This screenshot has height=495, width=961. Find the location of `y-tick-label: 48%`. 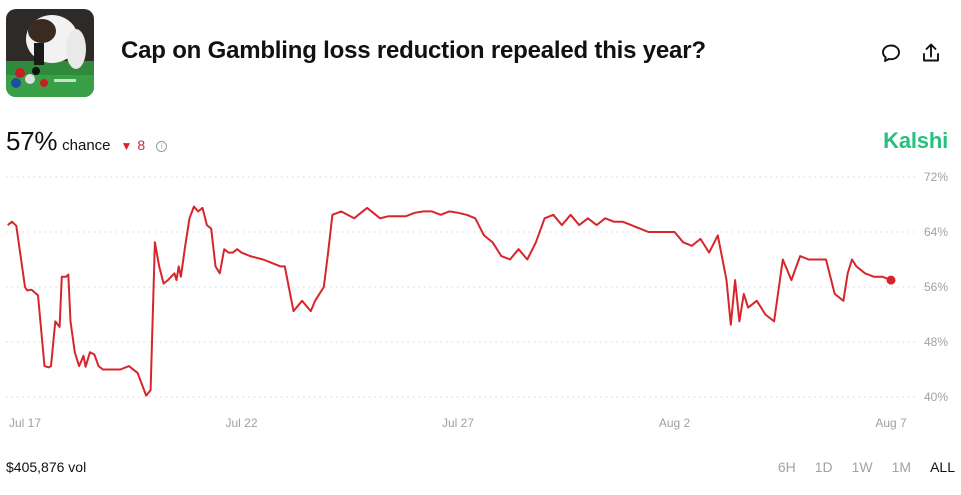

y-tick-label: 48% is located at coordinates (936, 342).